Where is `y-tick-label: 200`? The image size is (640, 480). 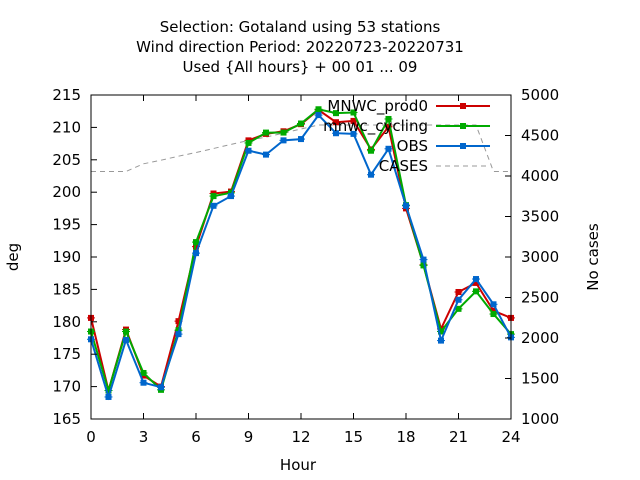
y-tick-label: 200 is located at coordinates (66, 192).